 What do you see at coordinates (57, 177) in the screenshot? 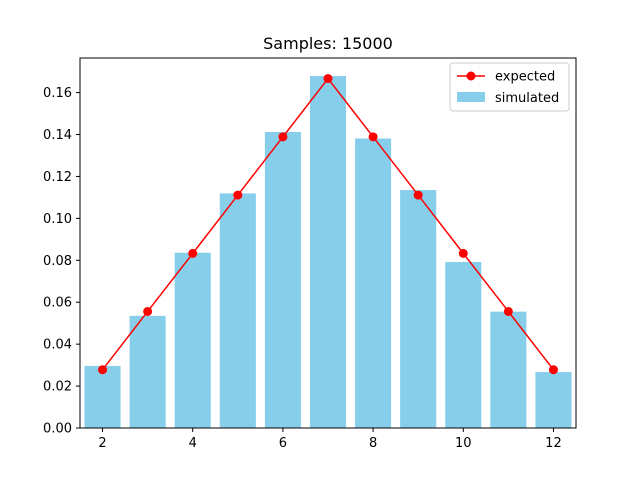
I see `y-tick-label: 0.12` at bounding box center [57, 177].